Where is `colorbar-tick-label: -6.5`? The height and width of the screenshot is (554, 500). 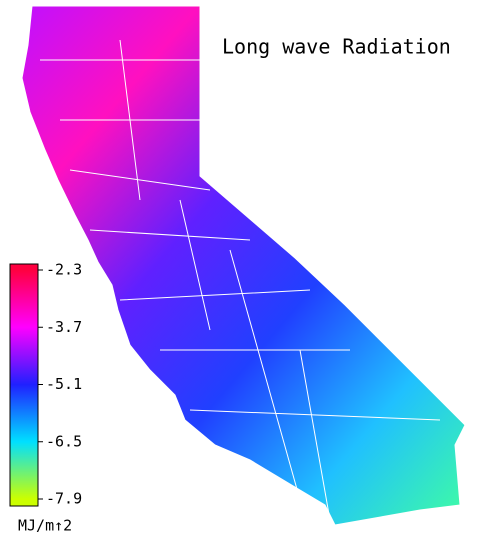 colorbar-tick-label: -6.5 is located at coordinates (64, 441).